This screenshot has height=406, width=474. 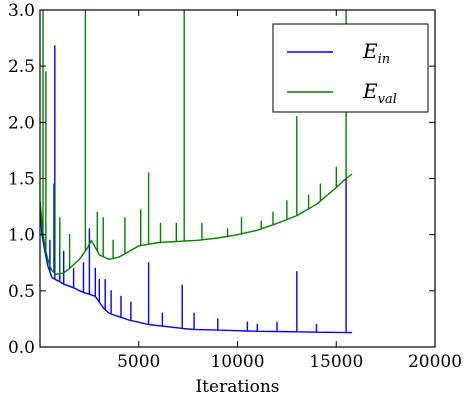 I want to click on legend-box, so click(x=350, y=68).